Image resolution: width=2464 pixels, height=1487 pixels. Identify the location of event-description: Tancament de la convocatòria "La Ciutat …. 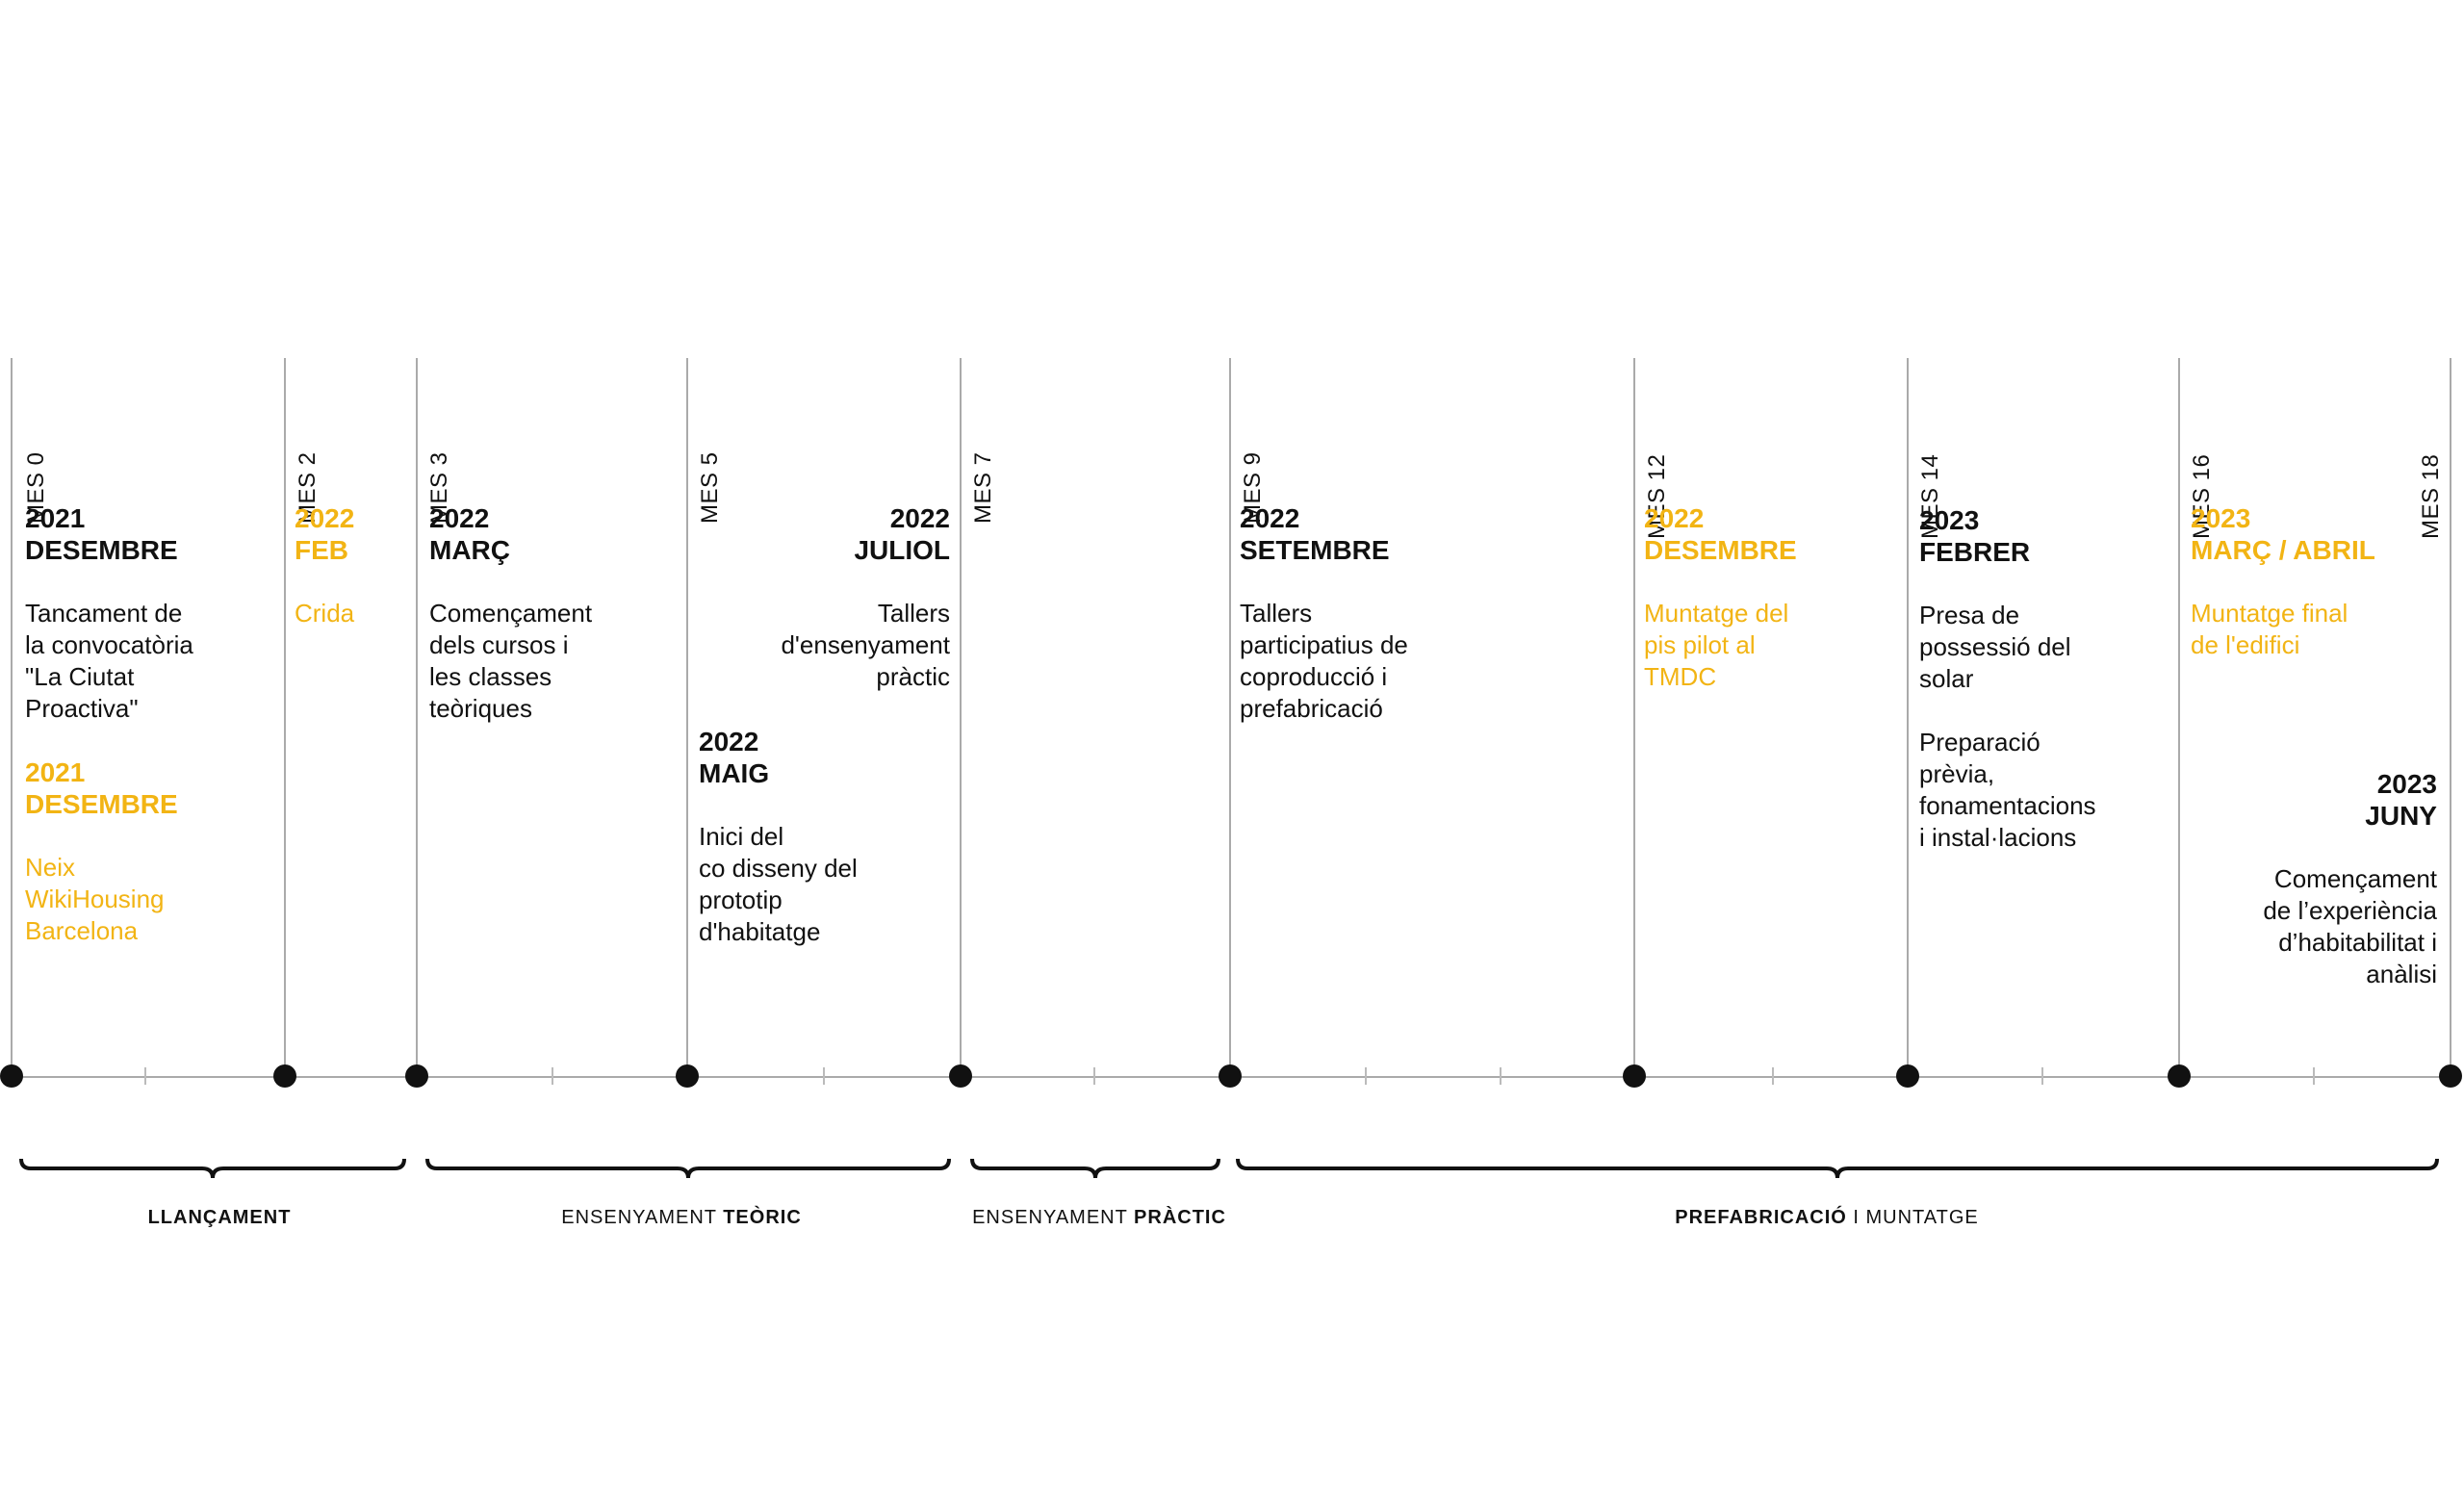
(109, 661).